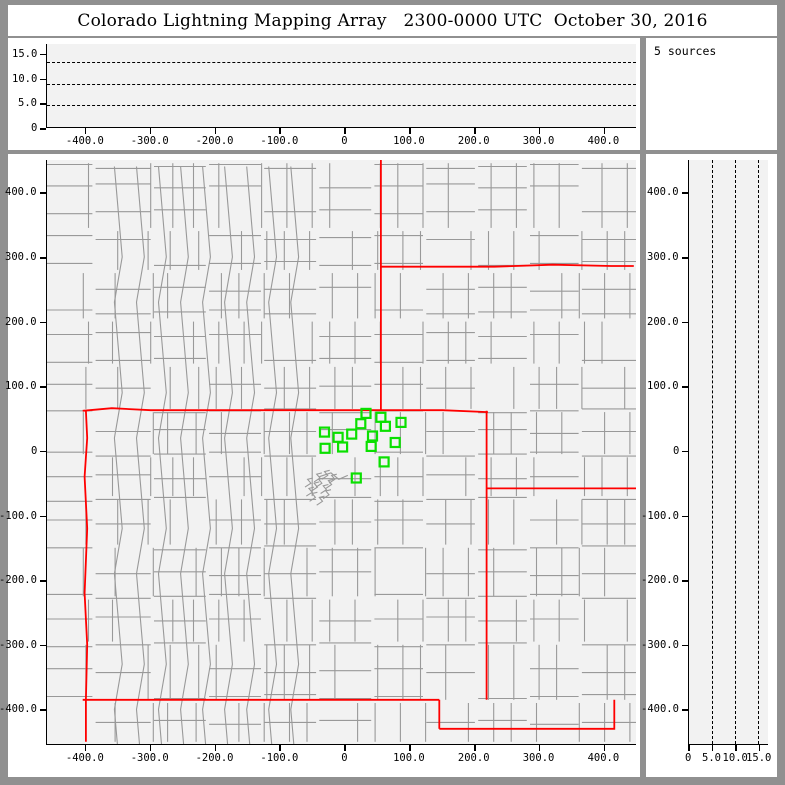  Describe the element at coordinates (25, 78) in the screenshot. I see `y-tick-label: 10.0` at that location.